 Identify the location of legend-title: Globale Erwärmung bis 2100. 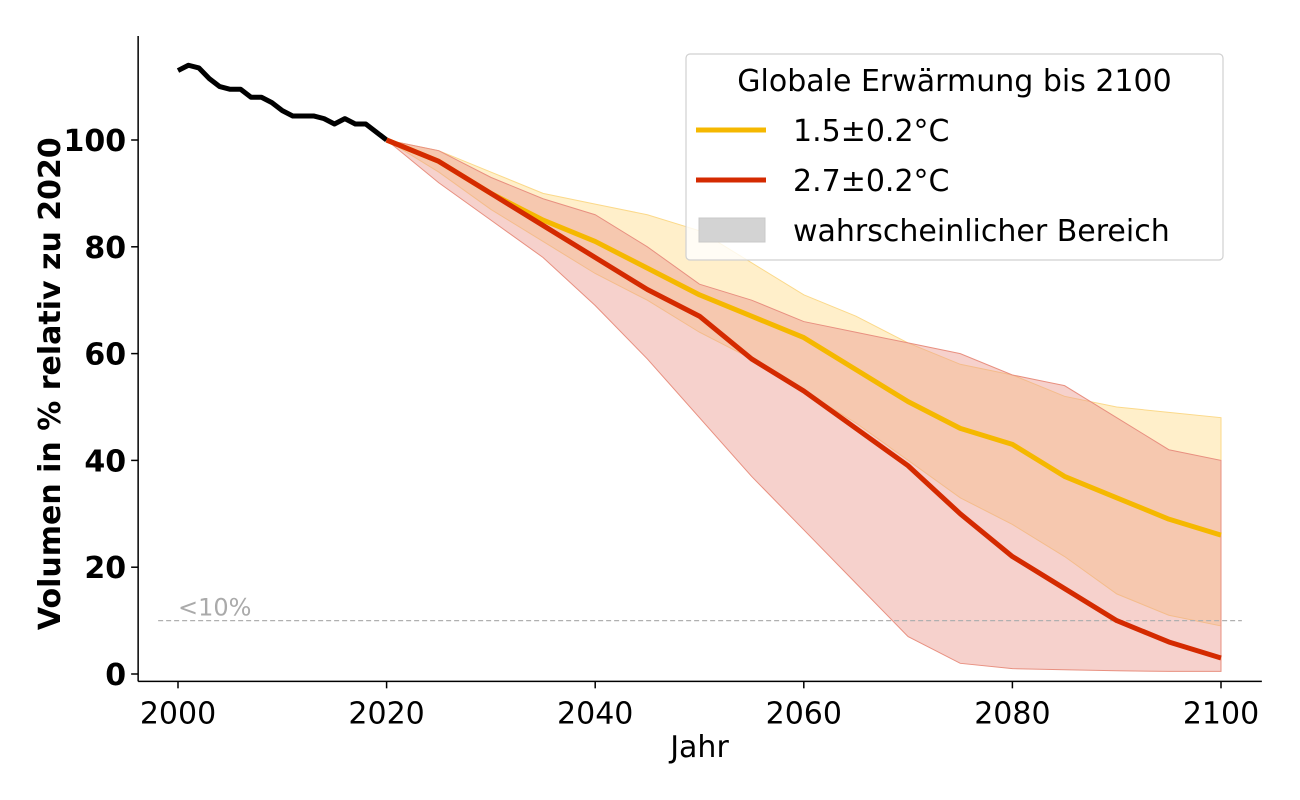
(954, 81).